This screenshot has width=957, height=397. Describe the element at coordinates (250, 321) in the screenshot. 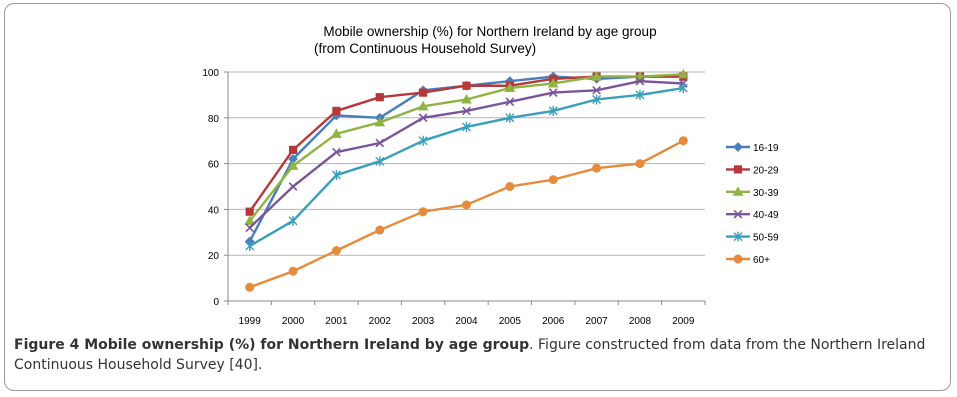

I see `x-tick-label: 1999` at that location.